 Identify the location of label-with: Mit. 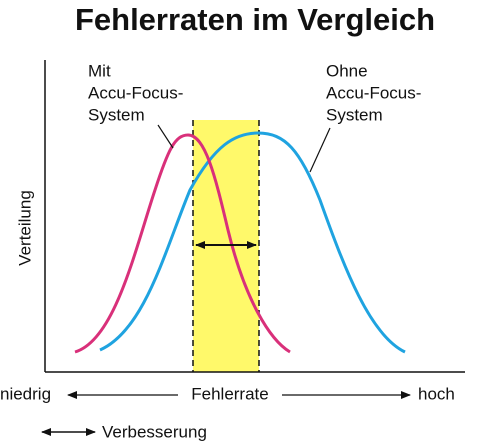
(99, 70).